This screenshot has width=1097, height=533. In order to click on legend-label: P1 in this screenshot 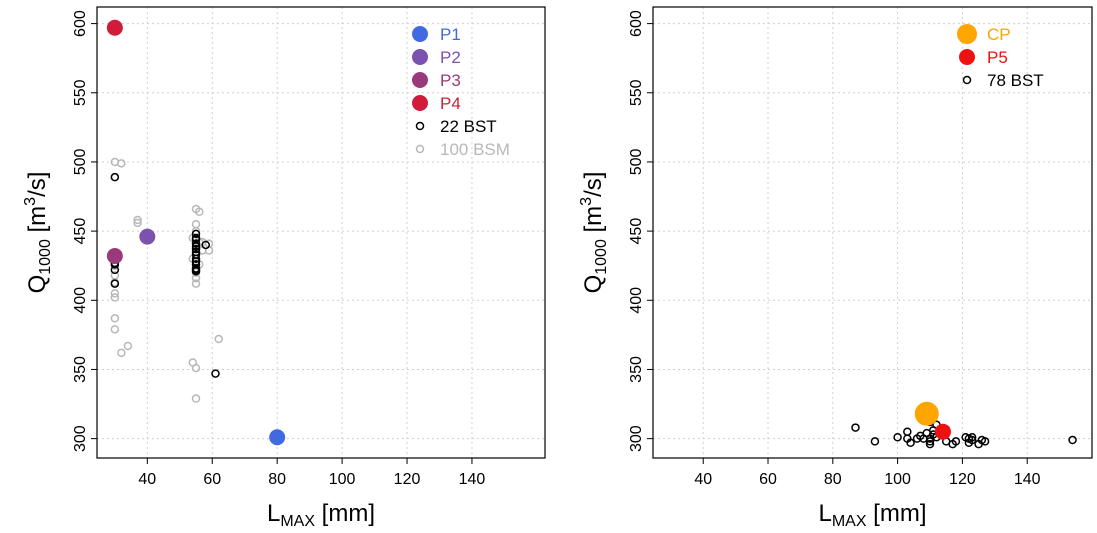, I will do `click(450, 34)`.